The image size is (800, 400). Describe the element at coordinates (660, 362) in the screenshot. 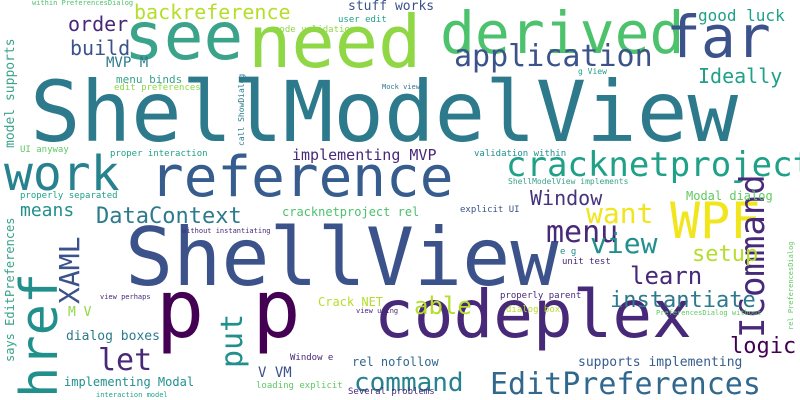

I see `word-supports-implementing: supports implementing` at that location.